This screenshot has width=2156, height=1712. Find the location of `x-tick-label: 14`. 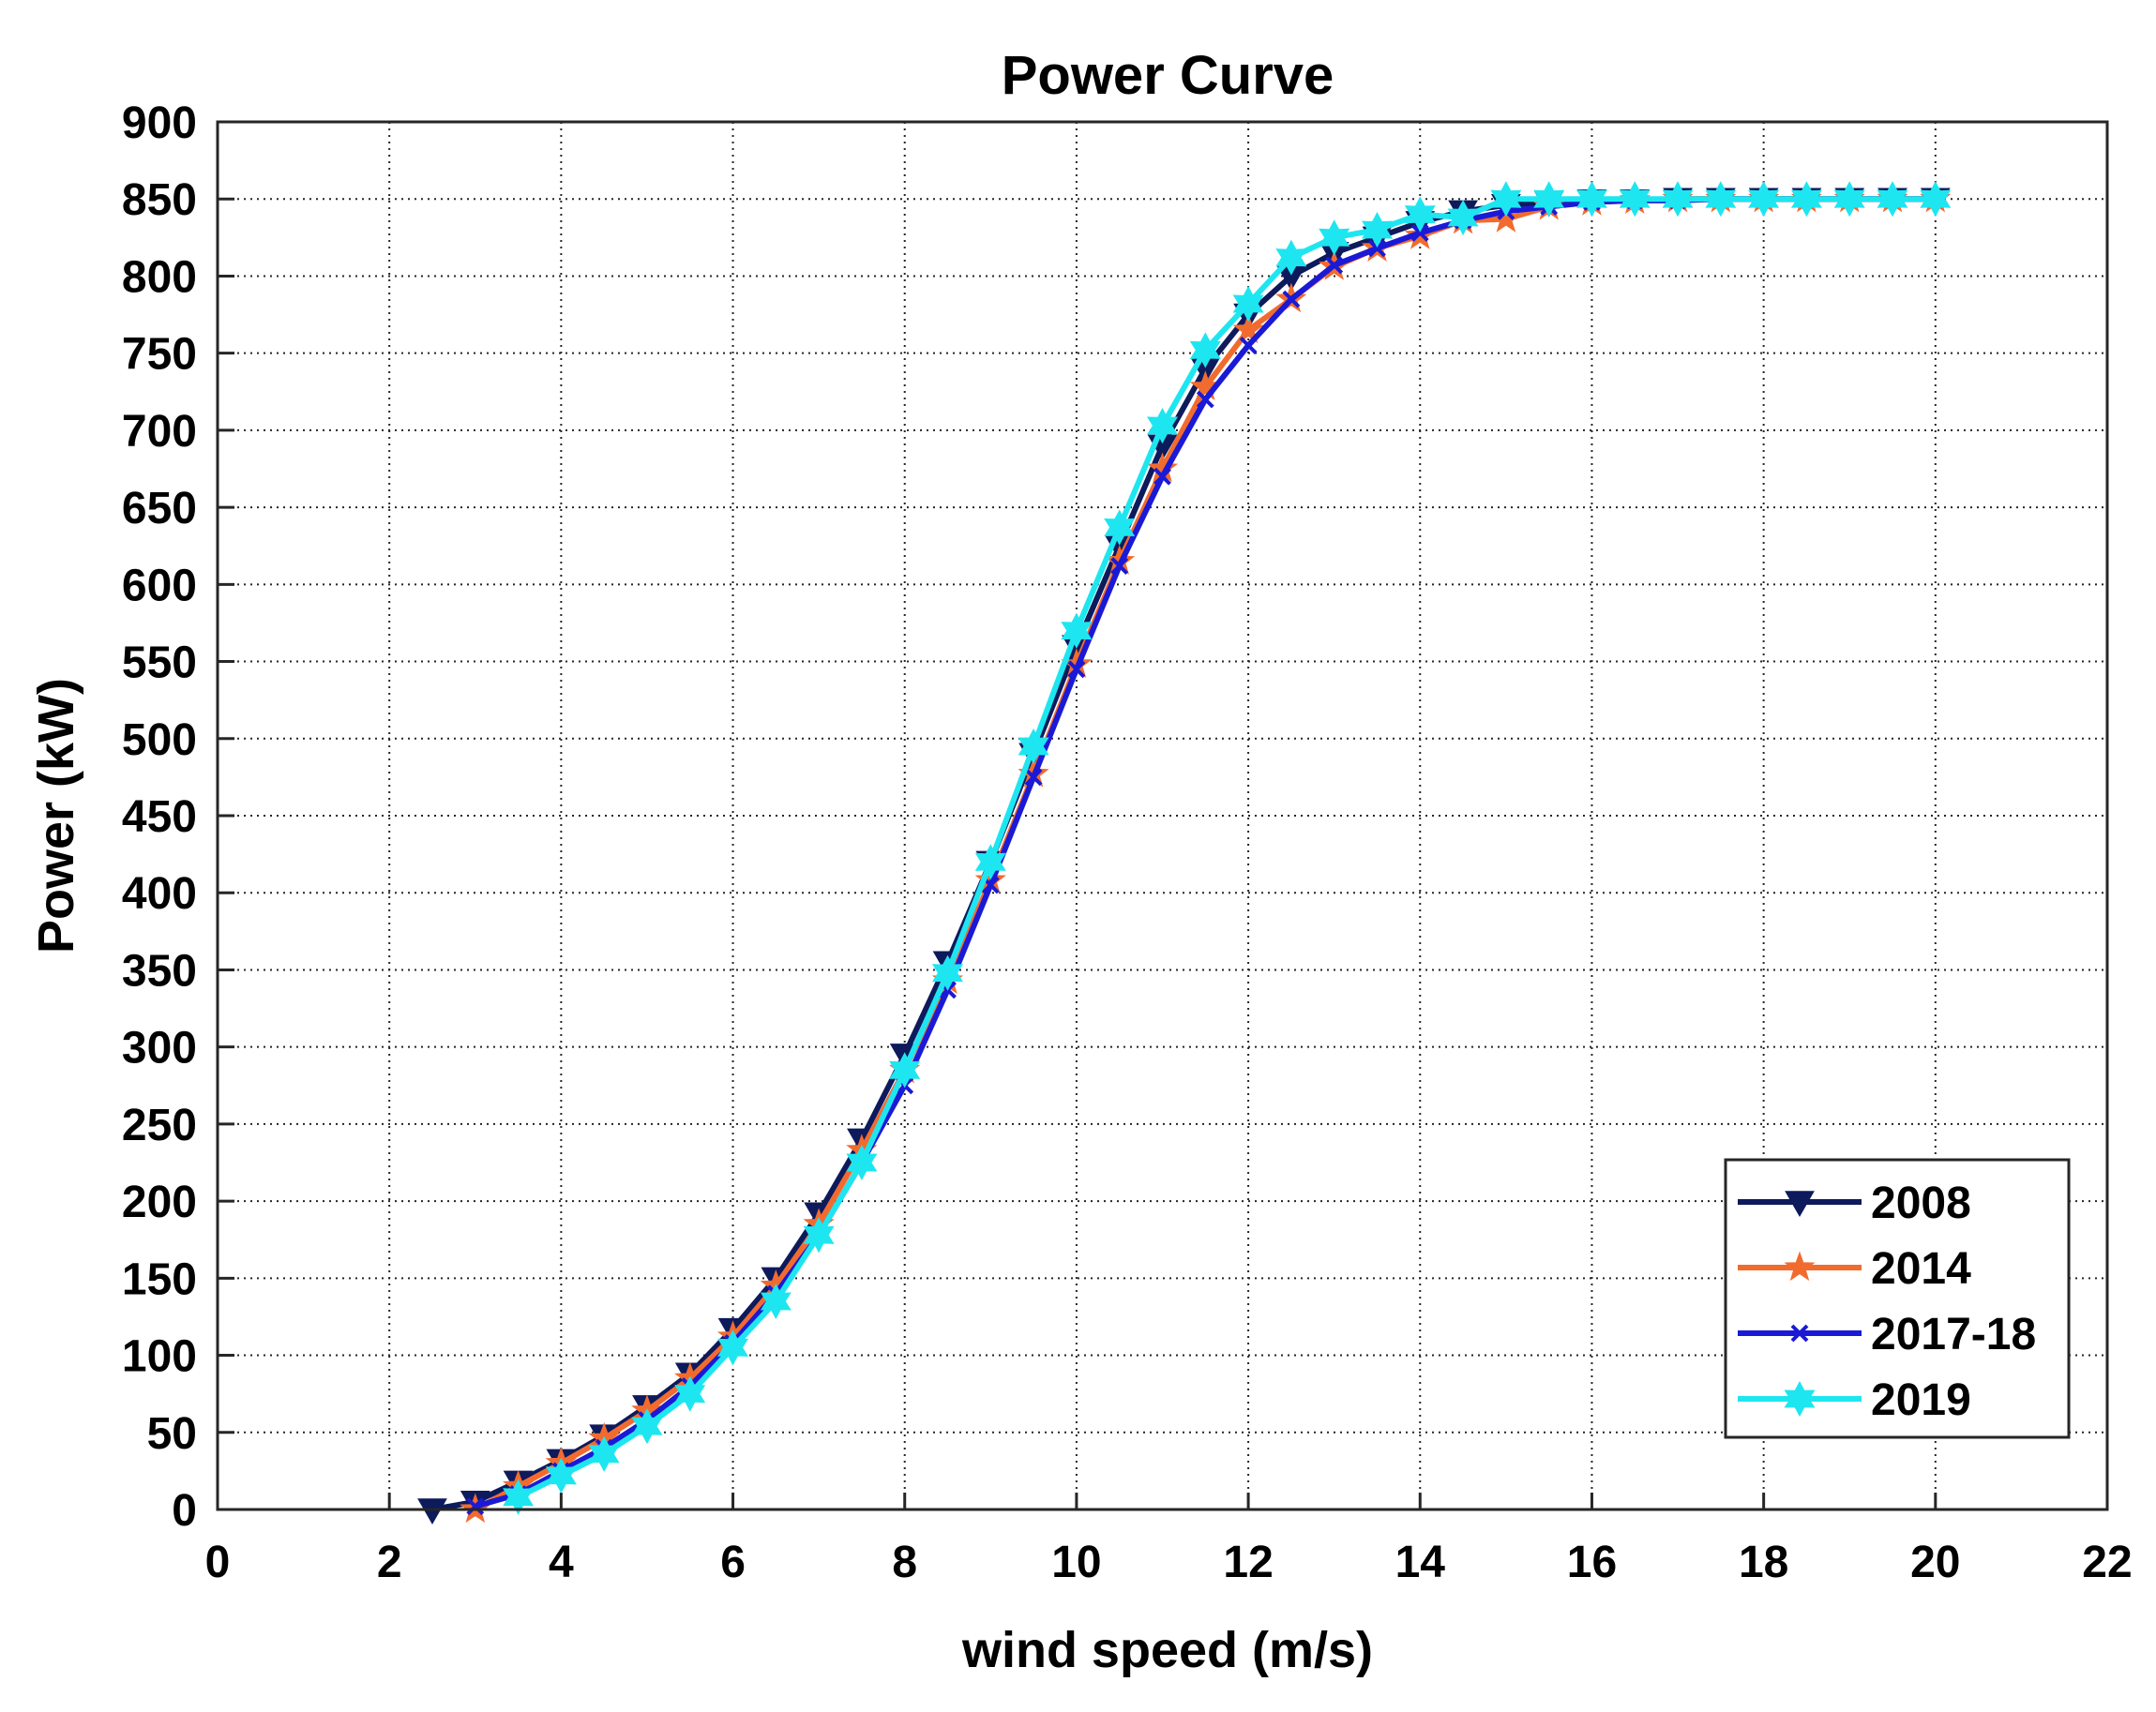

x-tick-label: 14 is located at coordinates (1420, 1562).